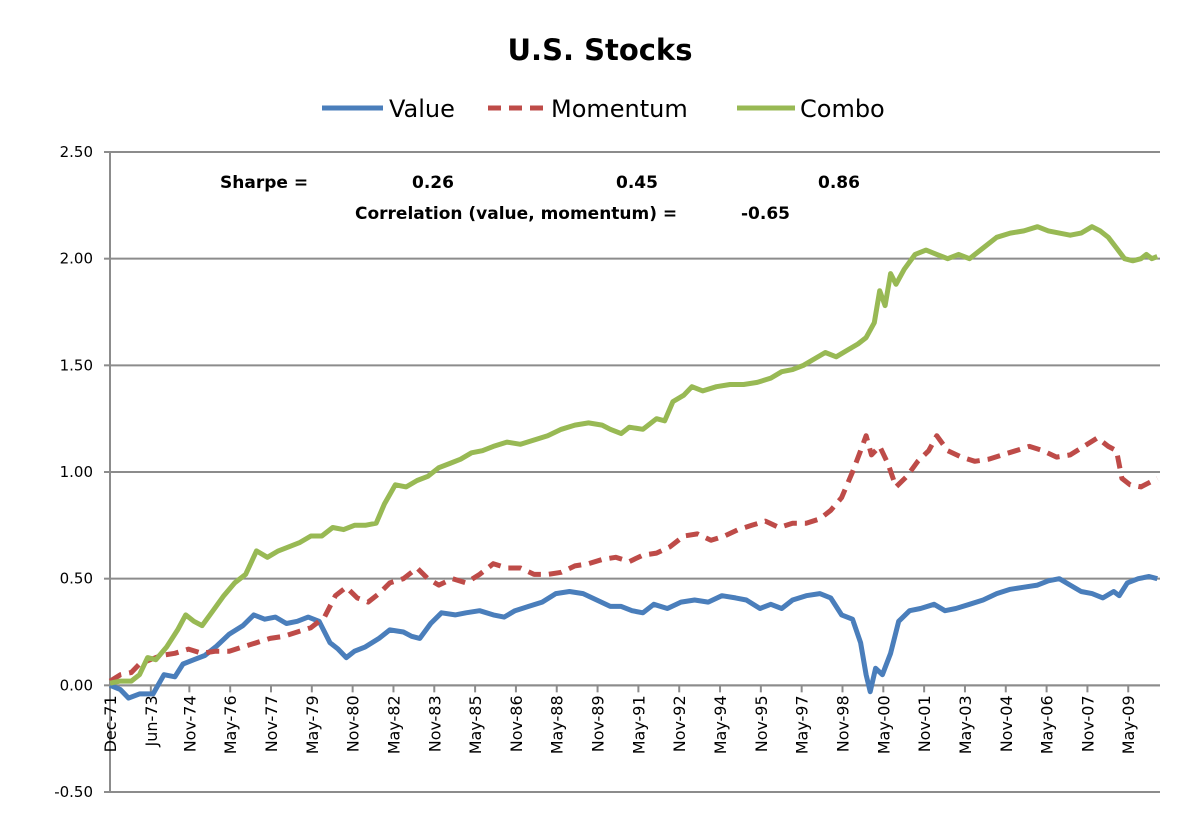  Describe the element at coordinates (839, 183) in the screenshot. I see `sharpe-value-combo: 0.86` at that location.